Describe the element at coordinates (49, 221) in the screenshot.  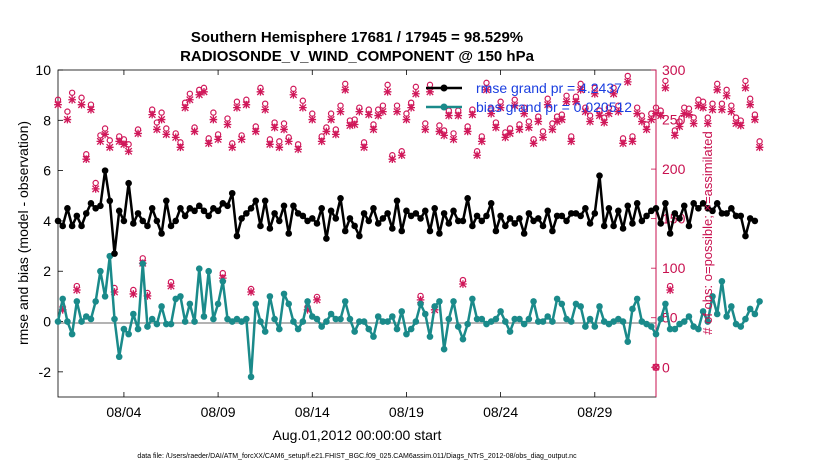
I see `y-axis-left: -2 0 2 4 6 8 10` at that location.